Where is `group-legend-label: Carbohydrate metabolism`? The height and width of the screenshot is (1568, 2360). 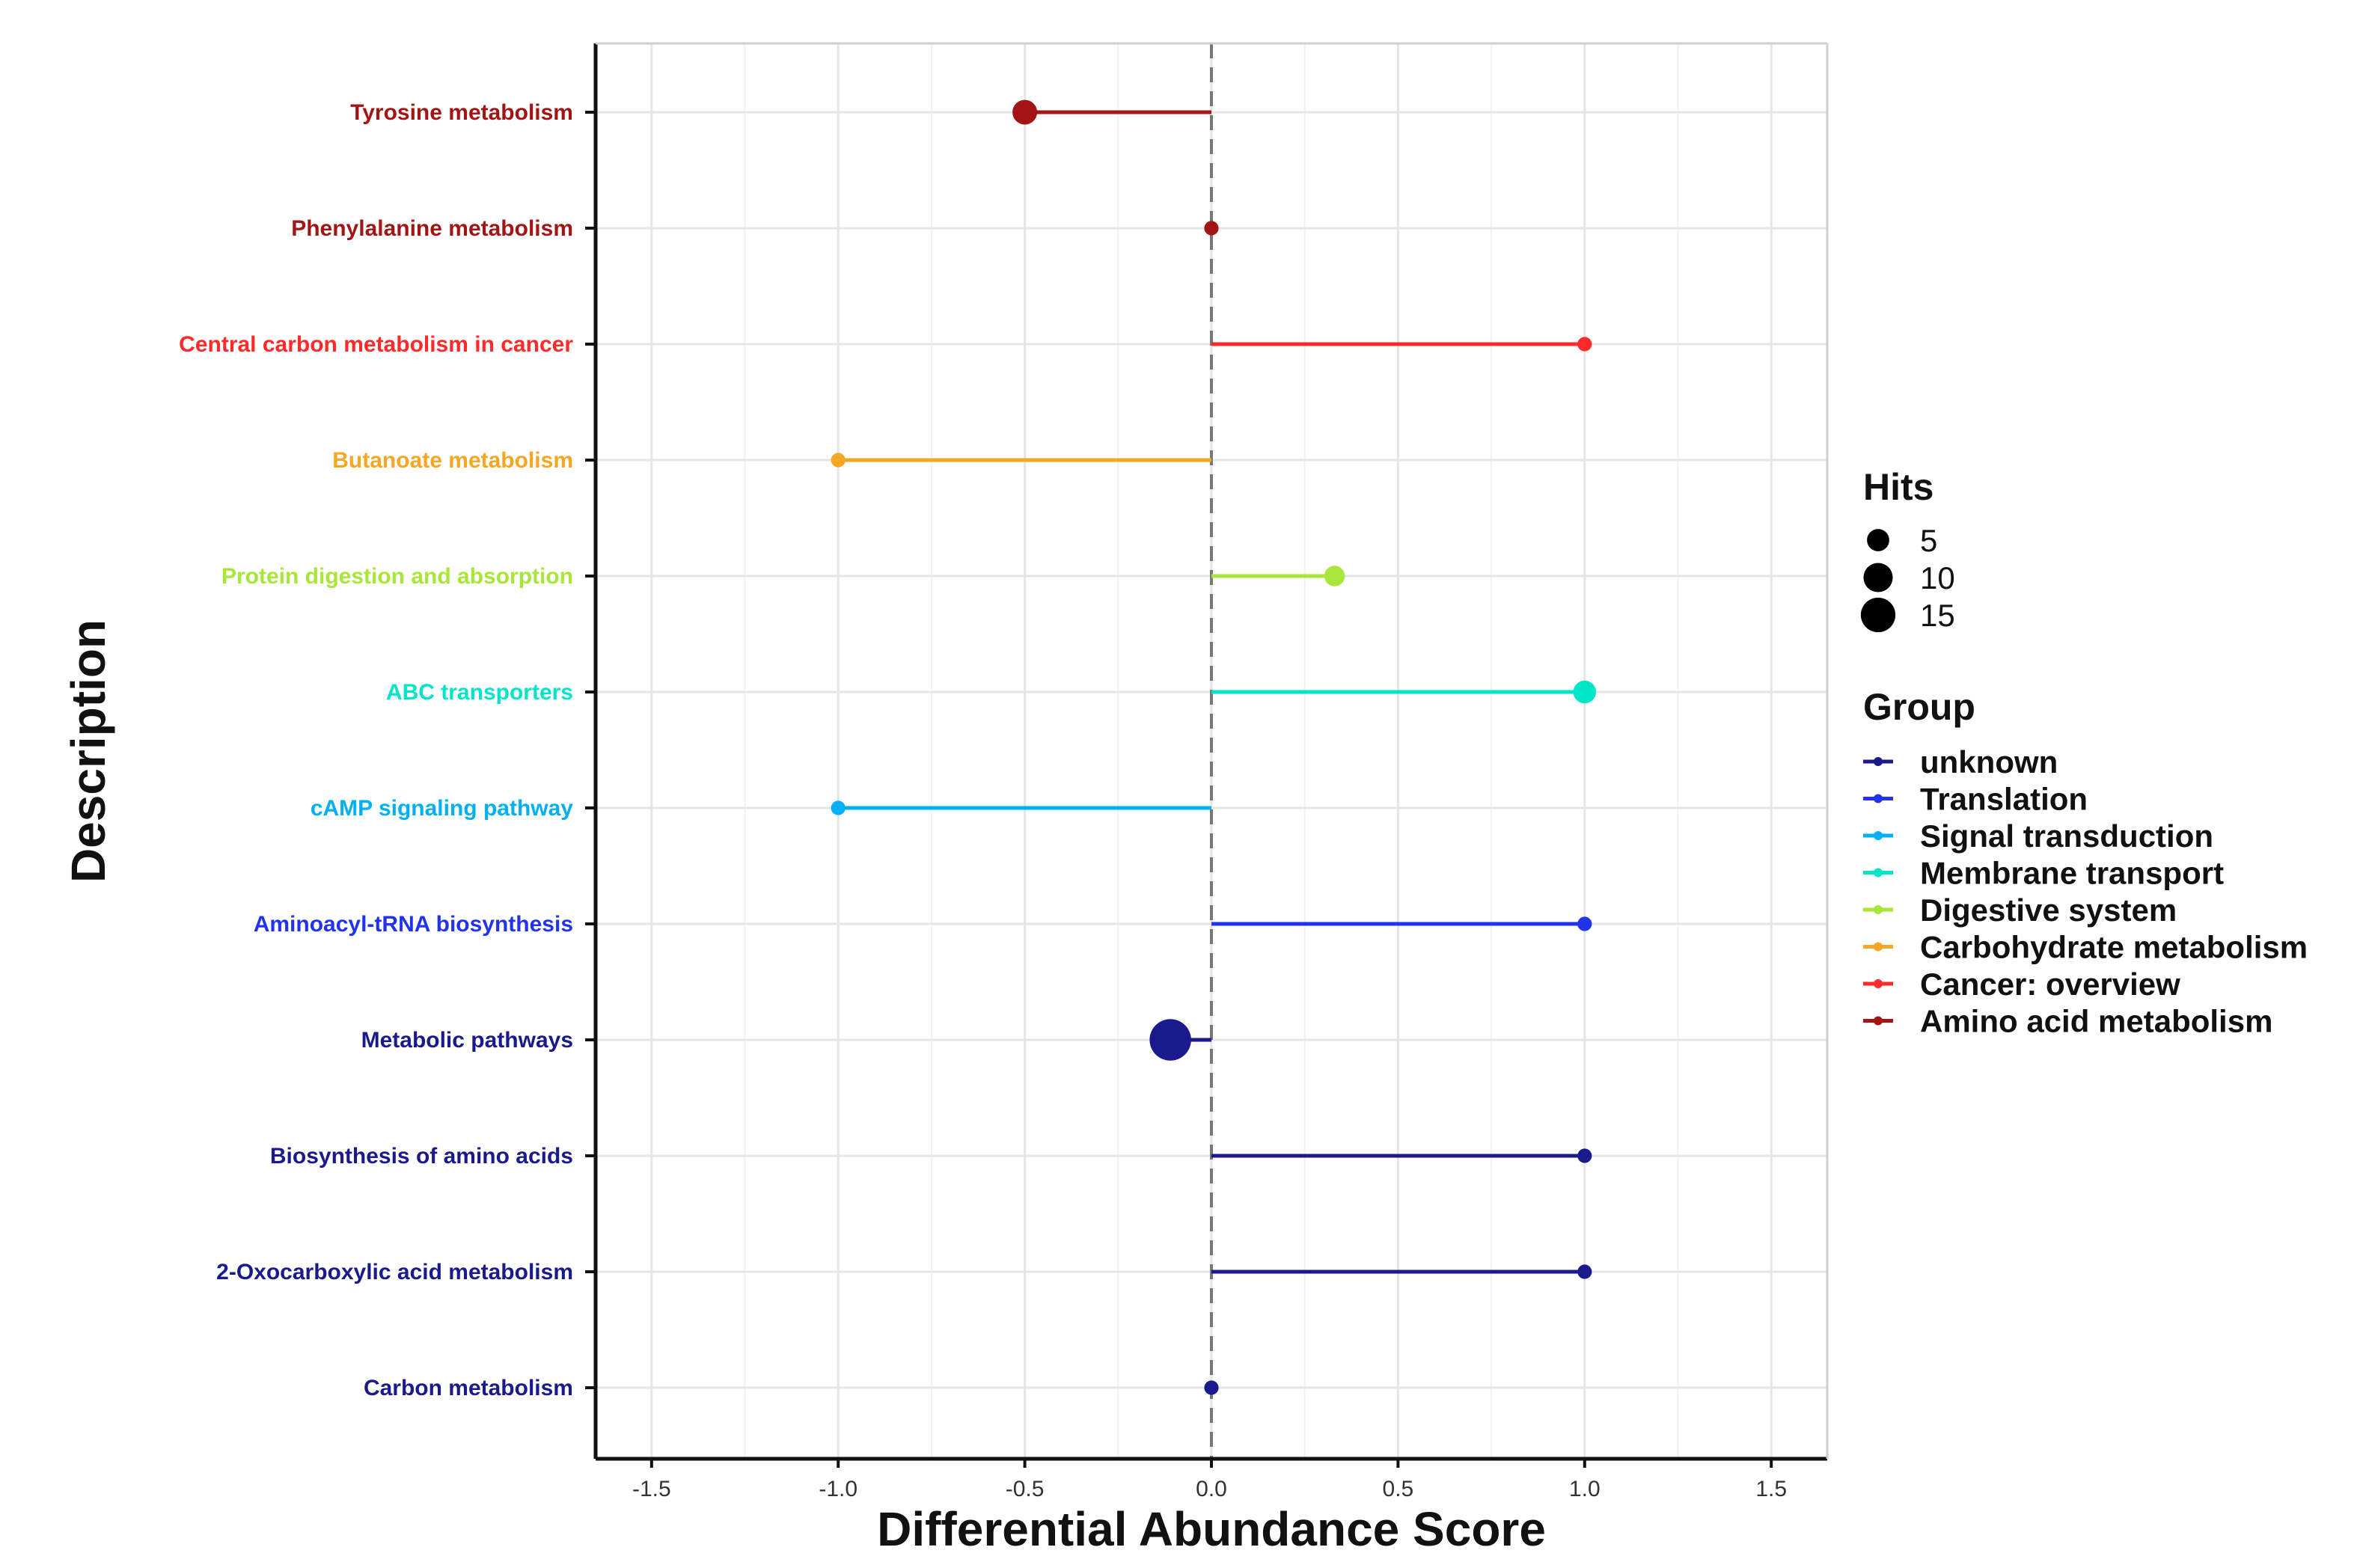 group-legend-label: Carbohydrate metabolism is located at coordinates (2114, 947).